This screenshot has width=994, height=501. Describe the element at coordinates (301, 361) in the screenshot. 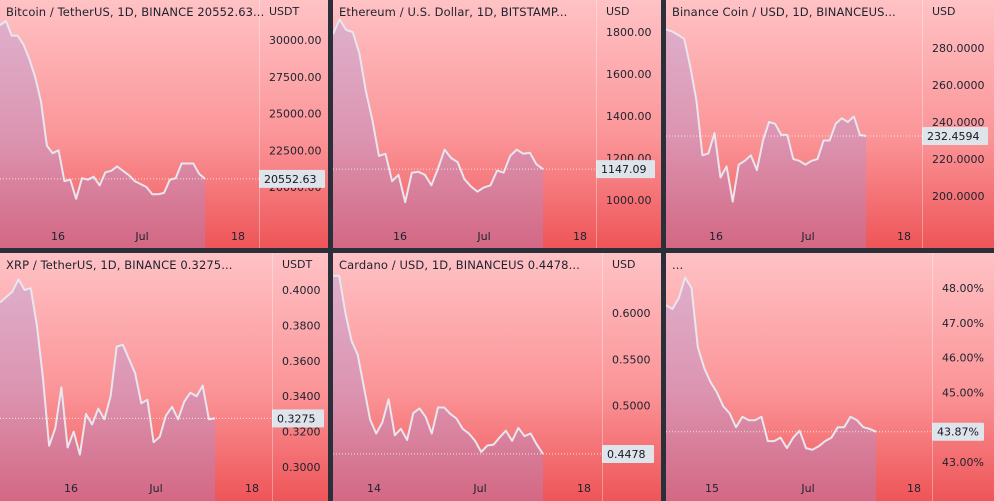

I see `y-tick-label: 0.3600` at that location.